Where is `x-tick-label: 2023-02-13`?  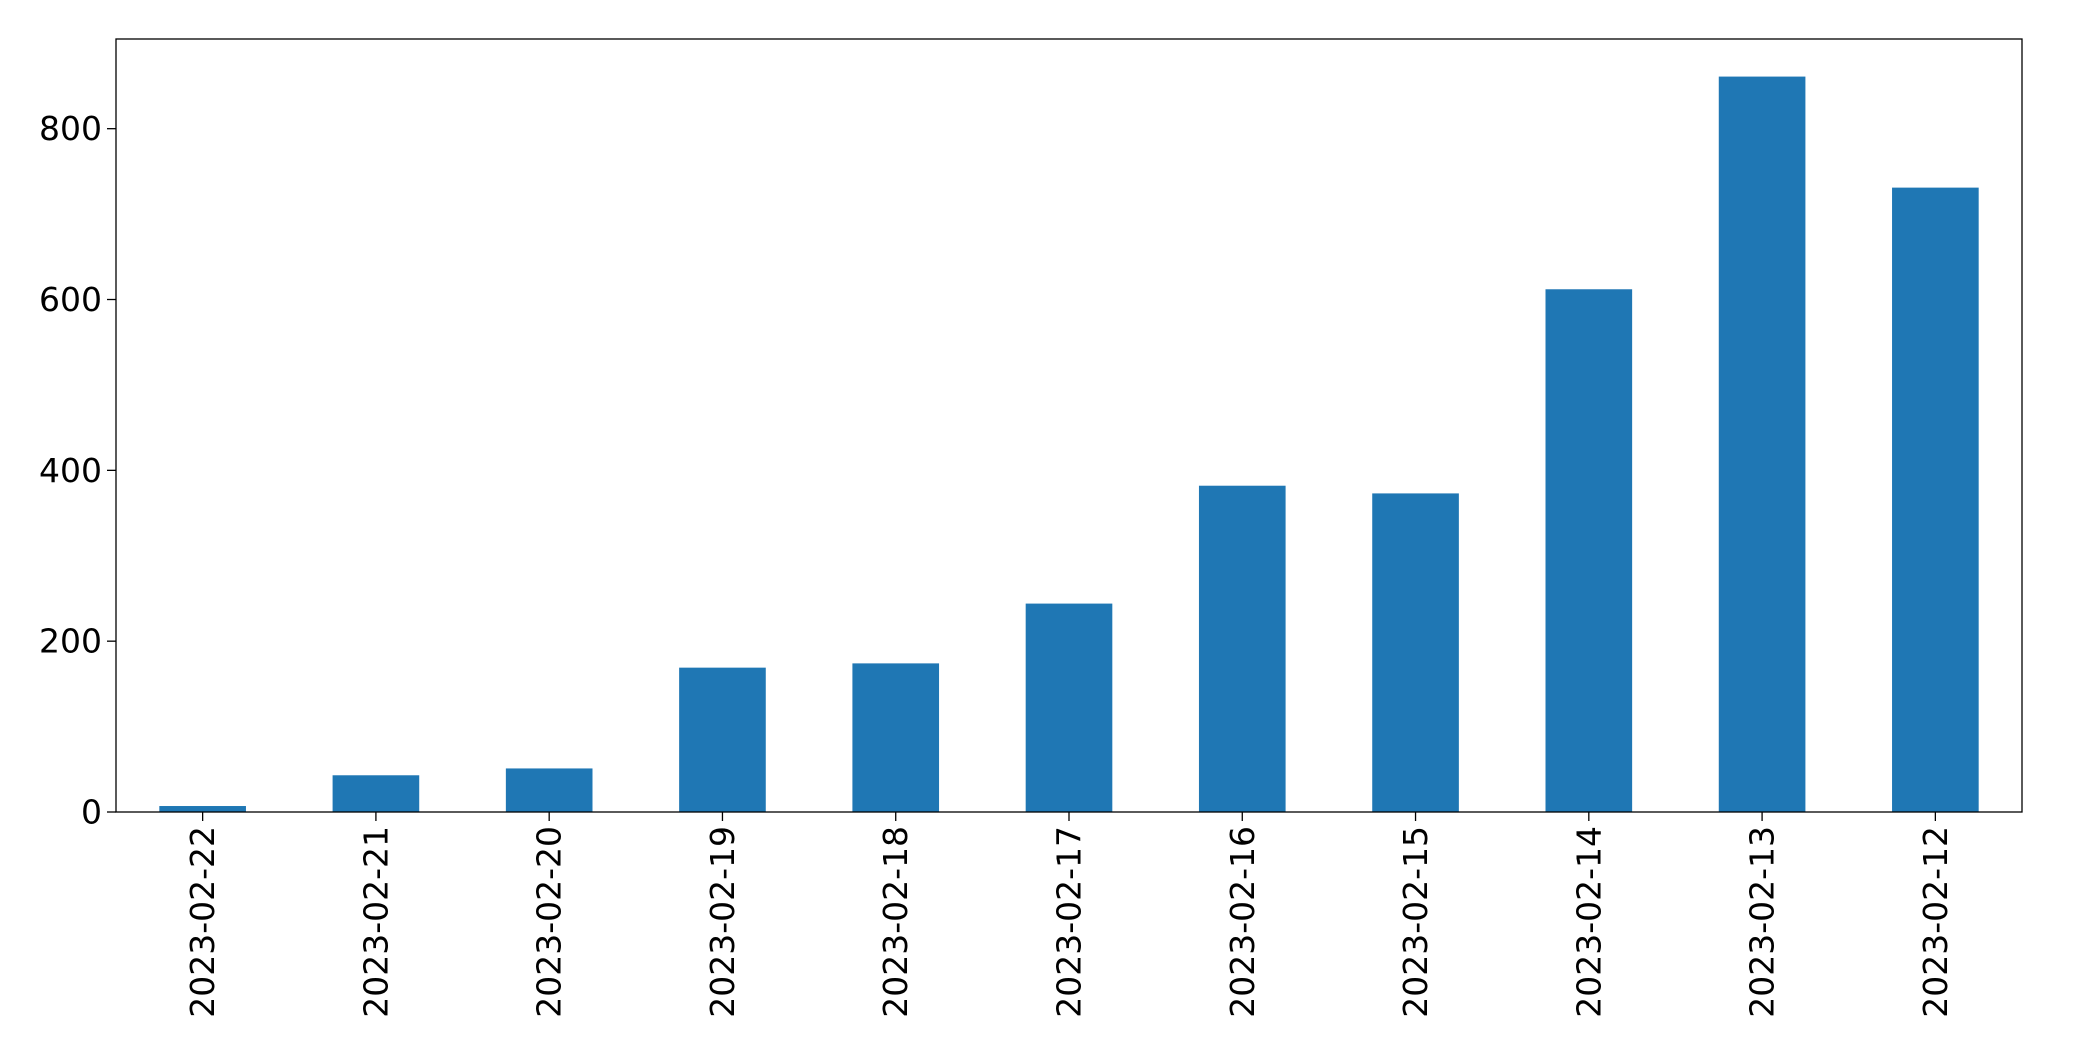 x-tick-label: 2023-02-13 is located at coordinates (1762, 922).